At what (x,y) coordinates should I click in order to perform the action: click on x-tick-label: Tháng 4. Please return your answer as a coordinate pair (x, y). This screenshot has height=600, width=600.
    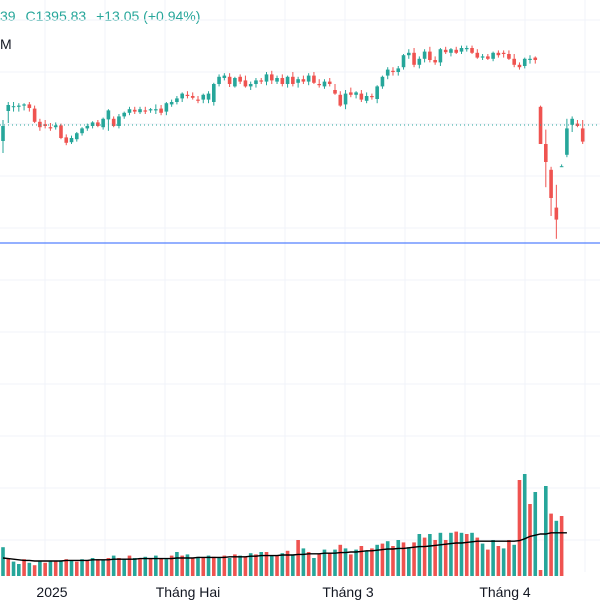
    Looking at the image, I should click on (505, 592).